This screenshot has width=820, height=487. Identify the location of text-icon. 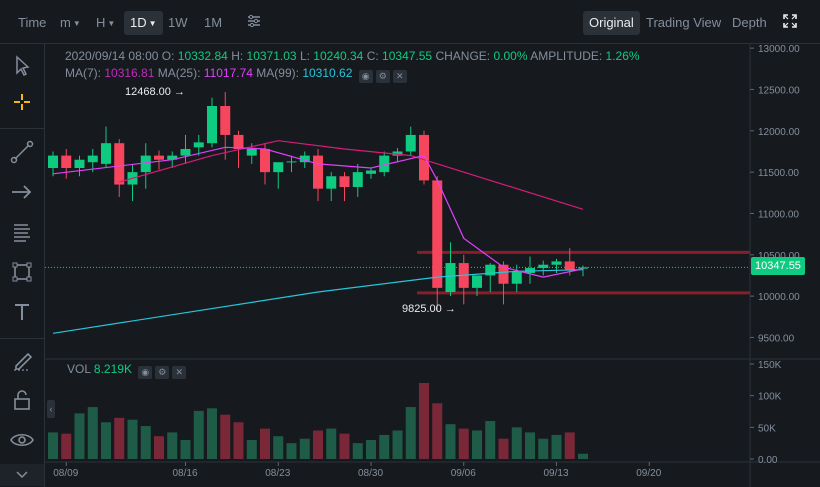
(22, 312).